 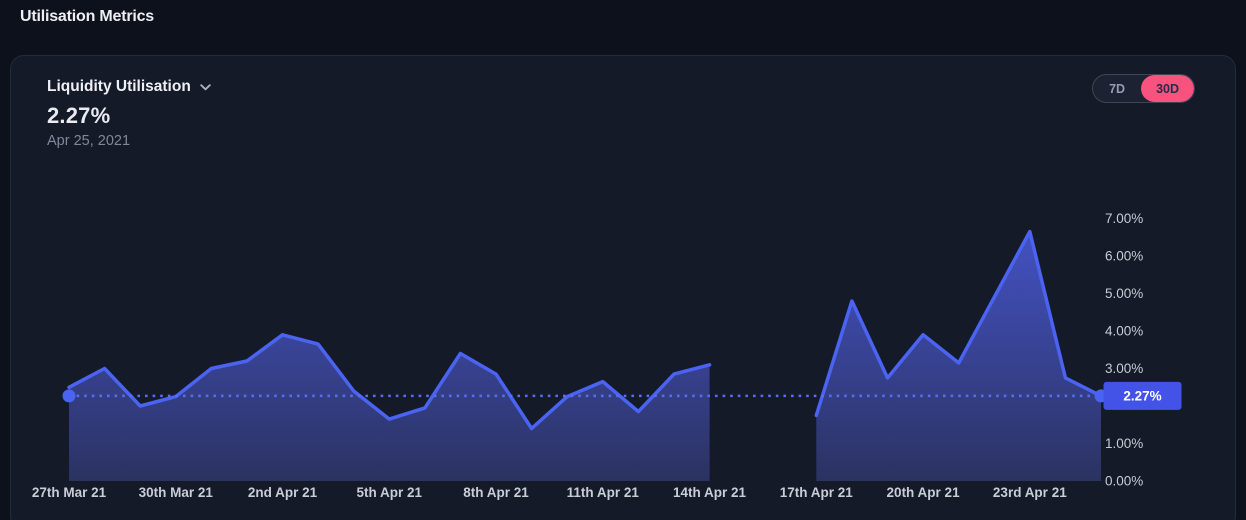 What do you see at coordinates (1124, 443) in the screenshot?
I see `y-axis-label: 1.00%` at bounding box center [1124, 443].